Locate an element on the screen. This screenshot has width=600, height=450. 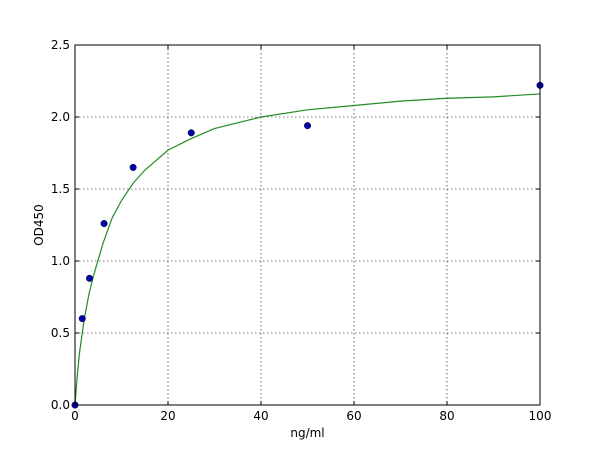
x-tick-label: 0 is located at coordinates (75, 416).